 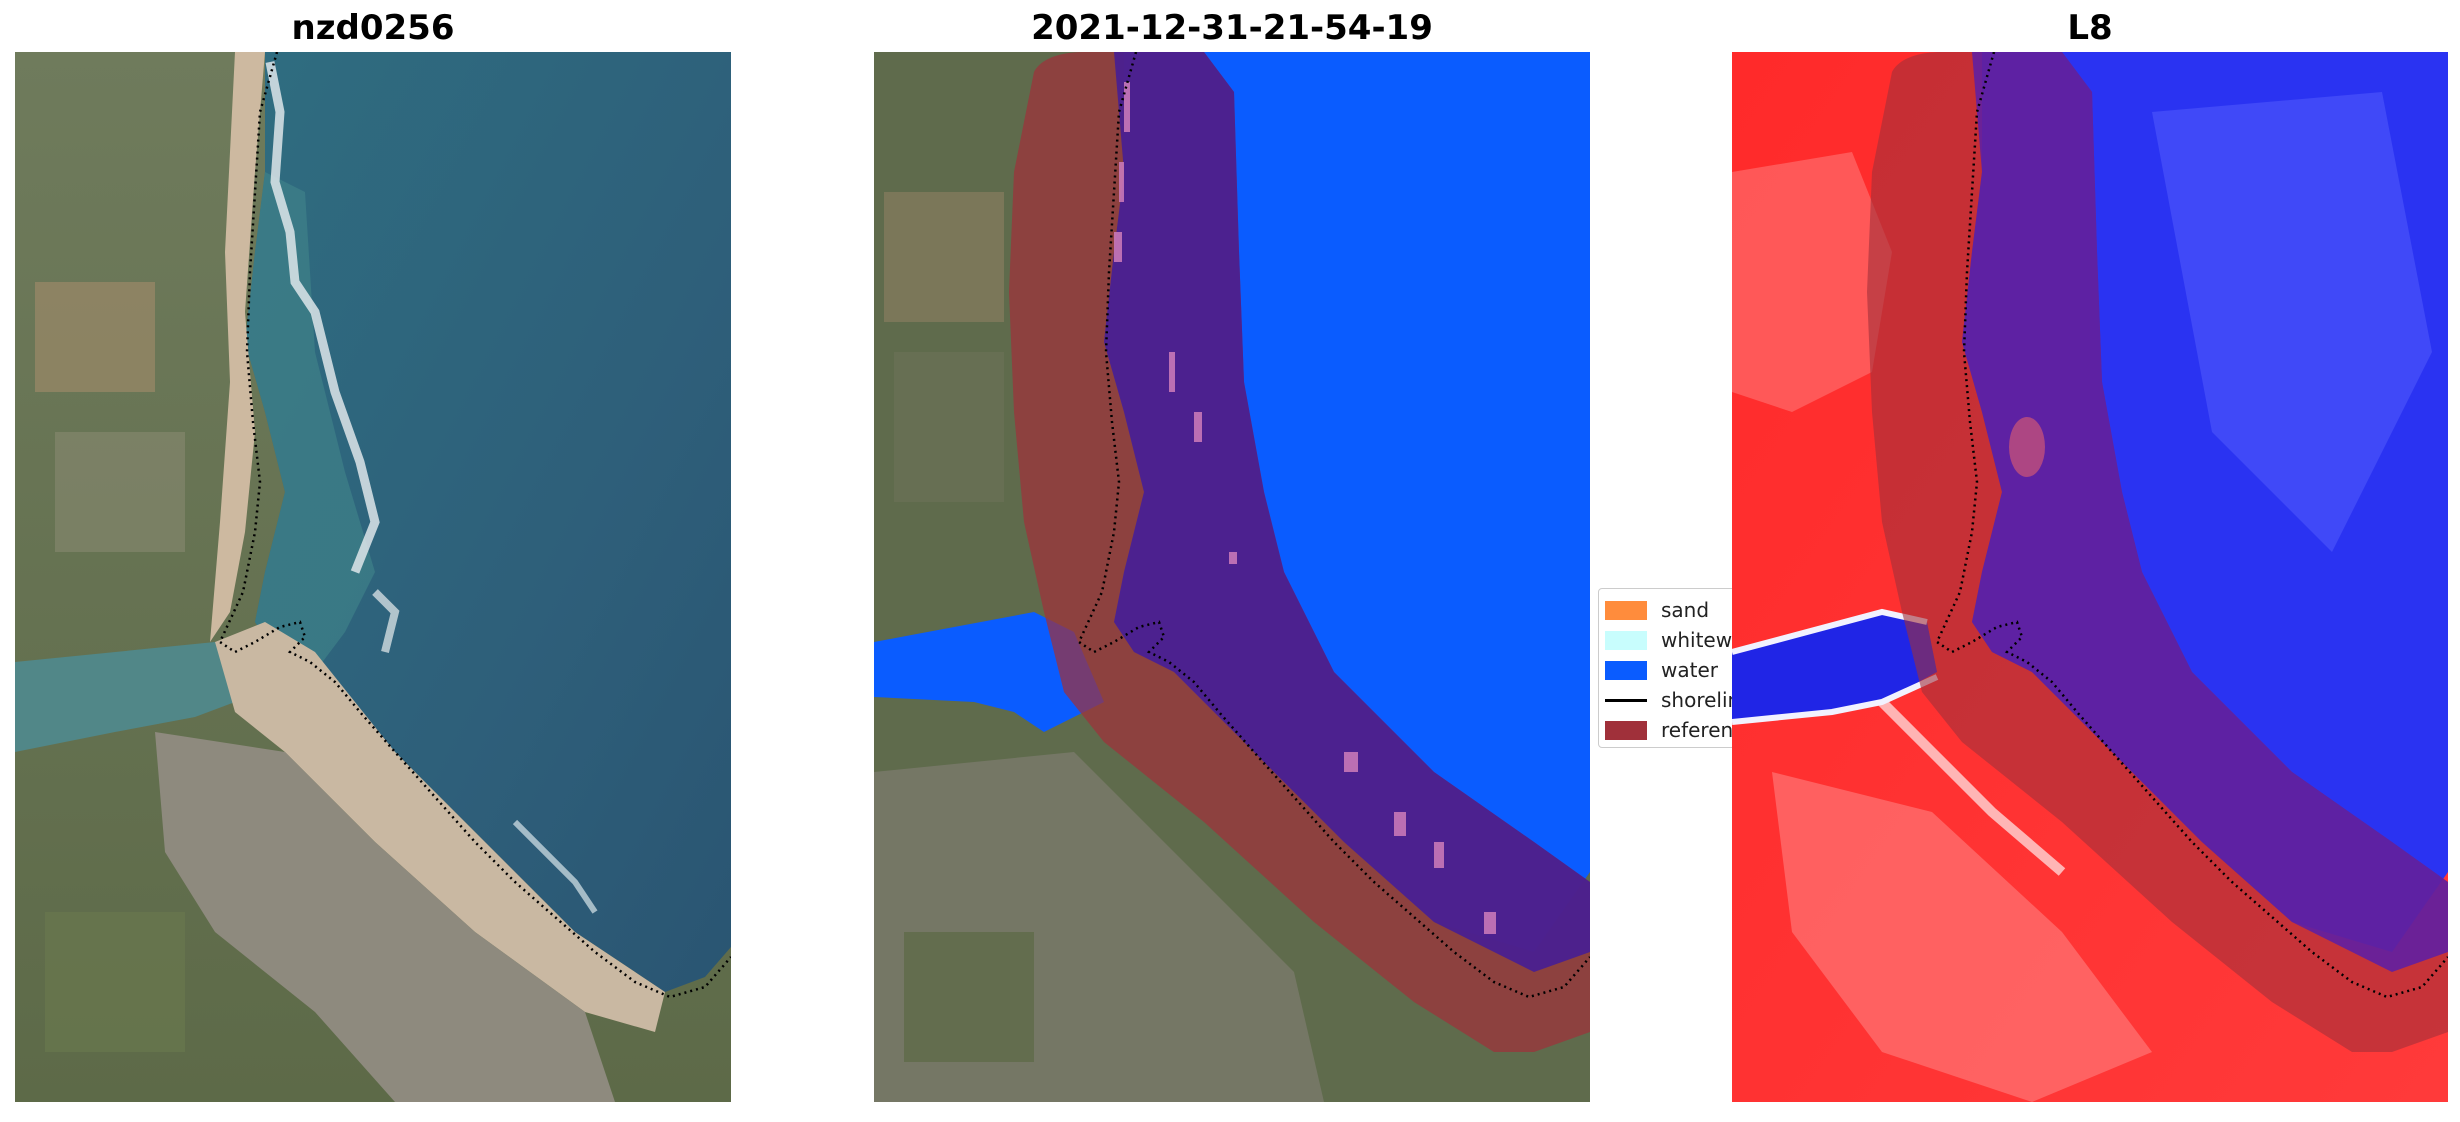 I want to click on legend-item-water: water, so click(x=1671, y=670).